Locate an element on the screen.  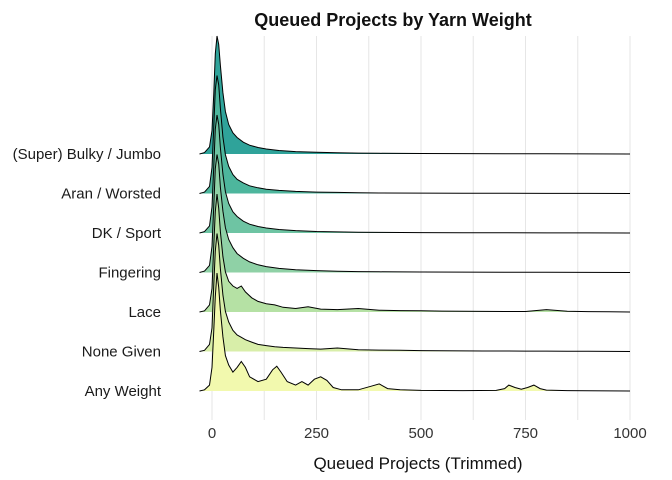
category-label-4: Lace is located at coordinates (144, 312).